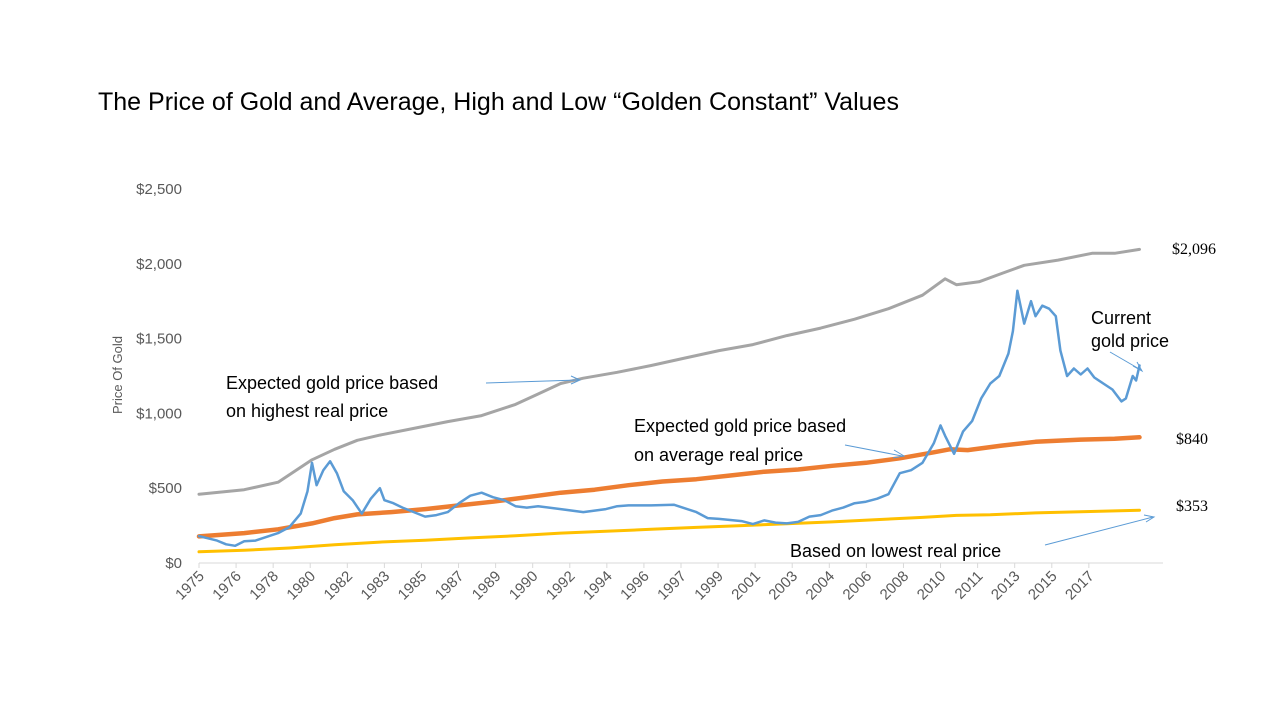  I want to click on arrowhead-lowest, so click(1149, 518).